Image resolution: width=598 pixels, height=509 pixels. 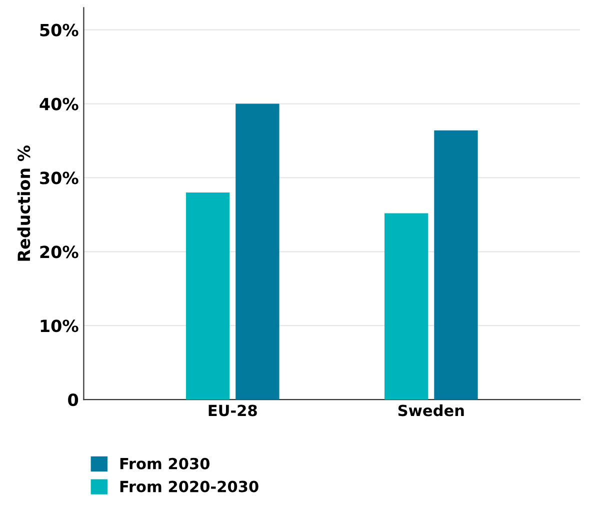 What do you see at coordinates (59, 104) in the screenshot?
I see `y-tick-label: 40%` at bounding box center [59, 104].